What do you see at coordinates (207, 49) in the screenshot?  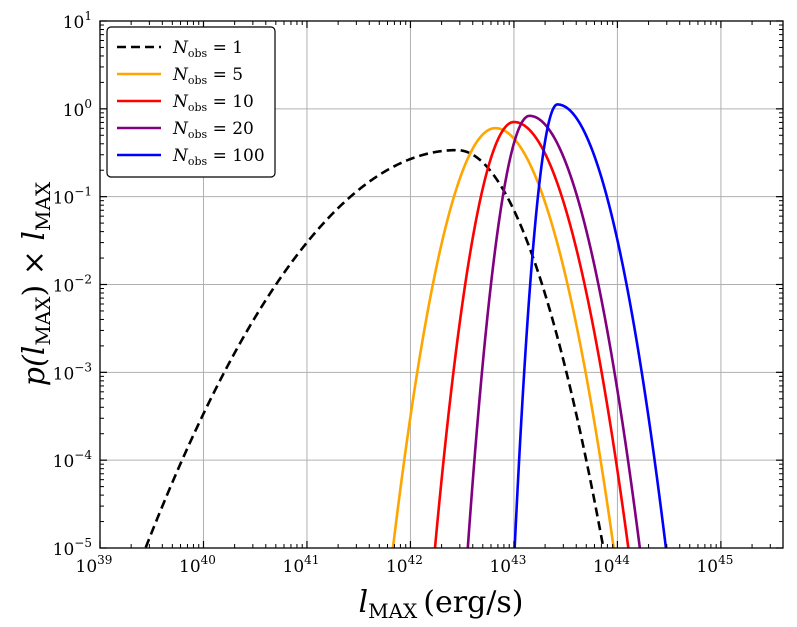 I see `legend-label: Nobs = 1` at bounding box center [207, 49].